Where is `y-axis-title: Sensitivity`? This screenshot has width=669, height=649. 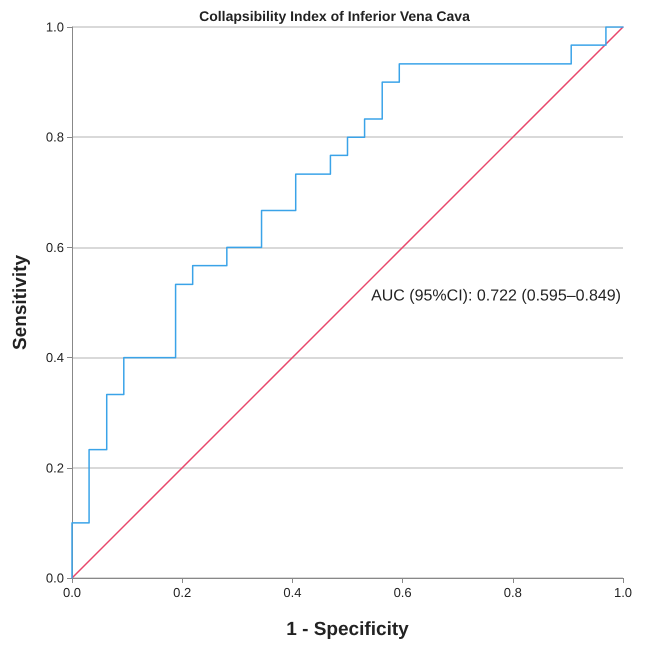 y-axis-title: Sensitivity is located at coordinates (20, 302).